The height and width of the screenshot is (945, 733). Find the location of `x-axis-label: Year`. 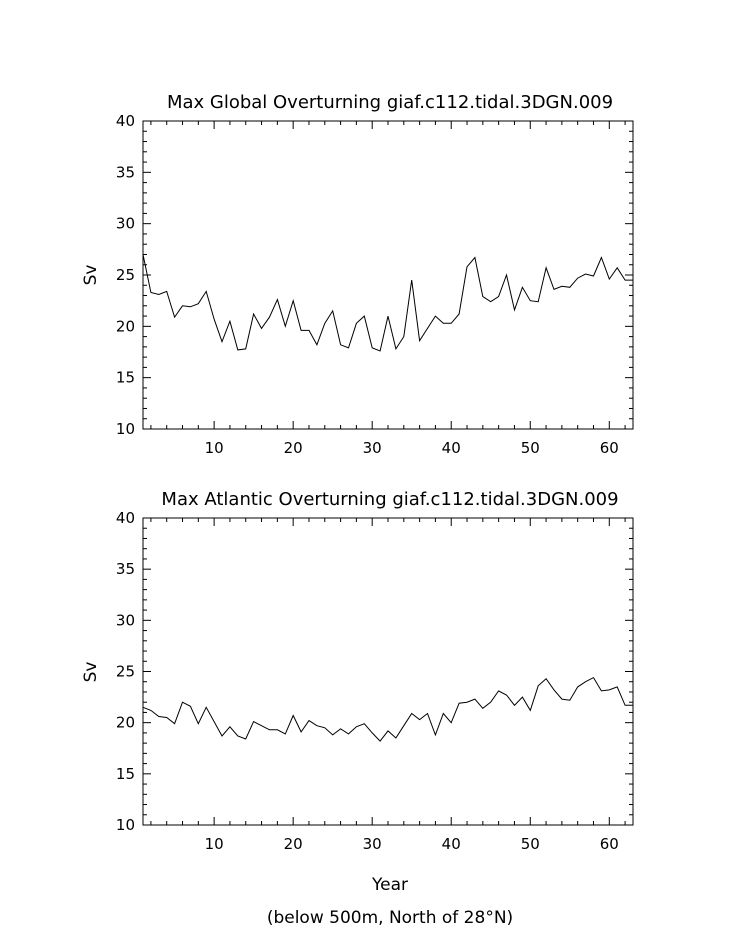

x-axis-label: Year is located at coordinates (389, 885).